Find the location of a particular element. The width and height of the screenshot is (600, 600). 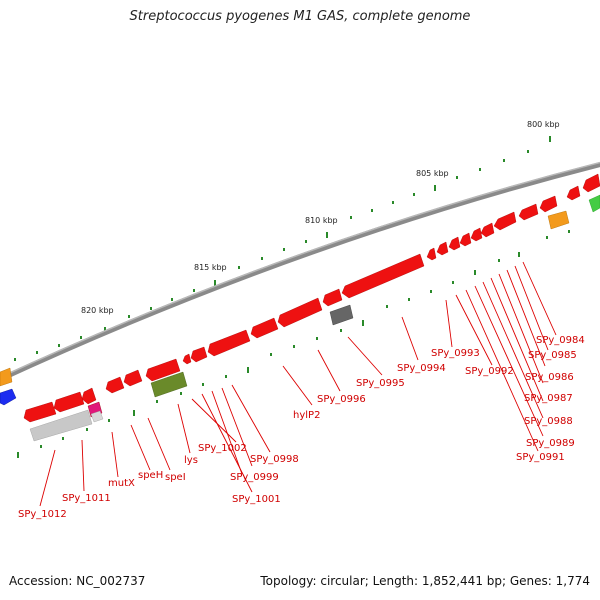

scale-label-820: 820 kbp is located at coordinates (97, 310).